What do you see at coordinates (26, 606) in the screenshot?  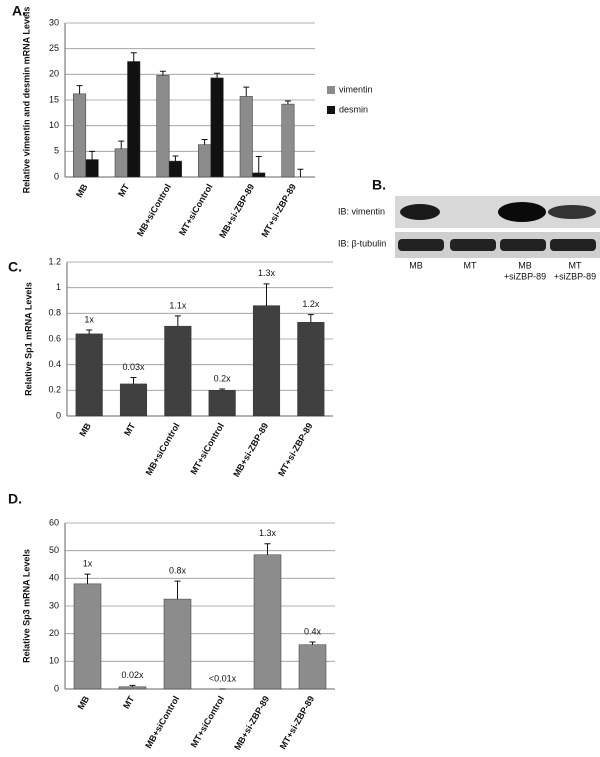 I see `y-axis-label: Relative Sp3 mRNA Levels` at bounding box center [26, 606].